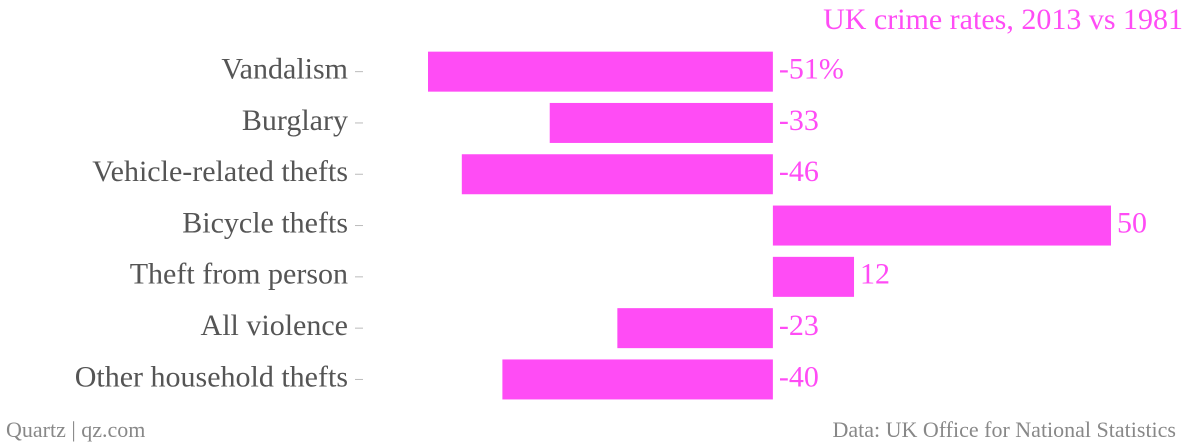 The height and width of the screenshot is (448, 1200). I want to click on y-tick-label: Vandalism, so click(284, 69).